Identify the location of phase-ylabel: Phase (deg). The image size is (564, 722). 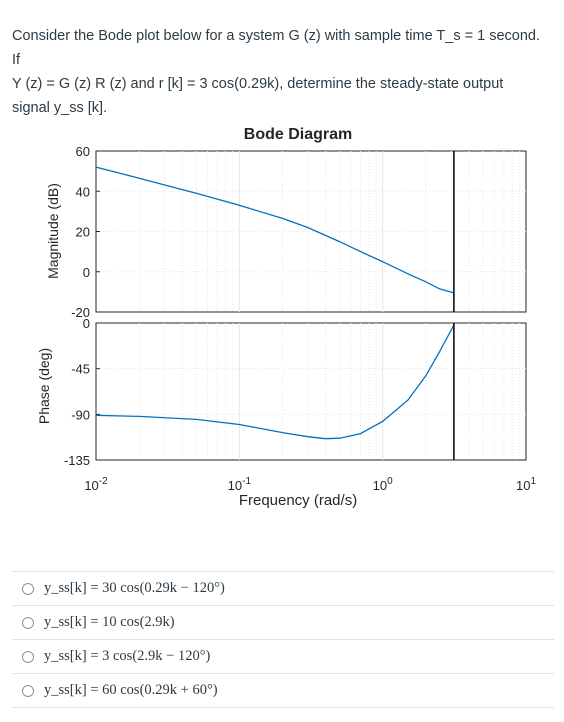
(44, 386).